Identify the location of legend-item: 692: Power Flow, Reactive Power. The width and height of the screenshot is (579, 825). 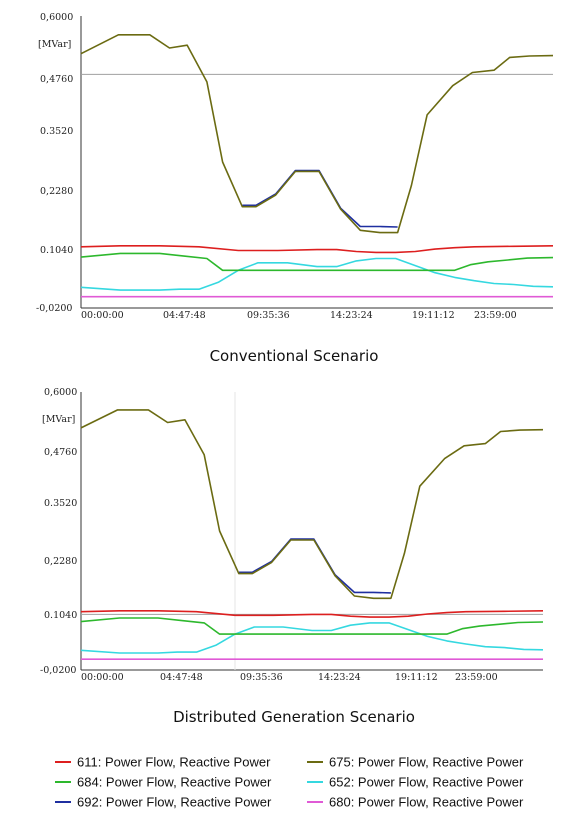
(163, 802).